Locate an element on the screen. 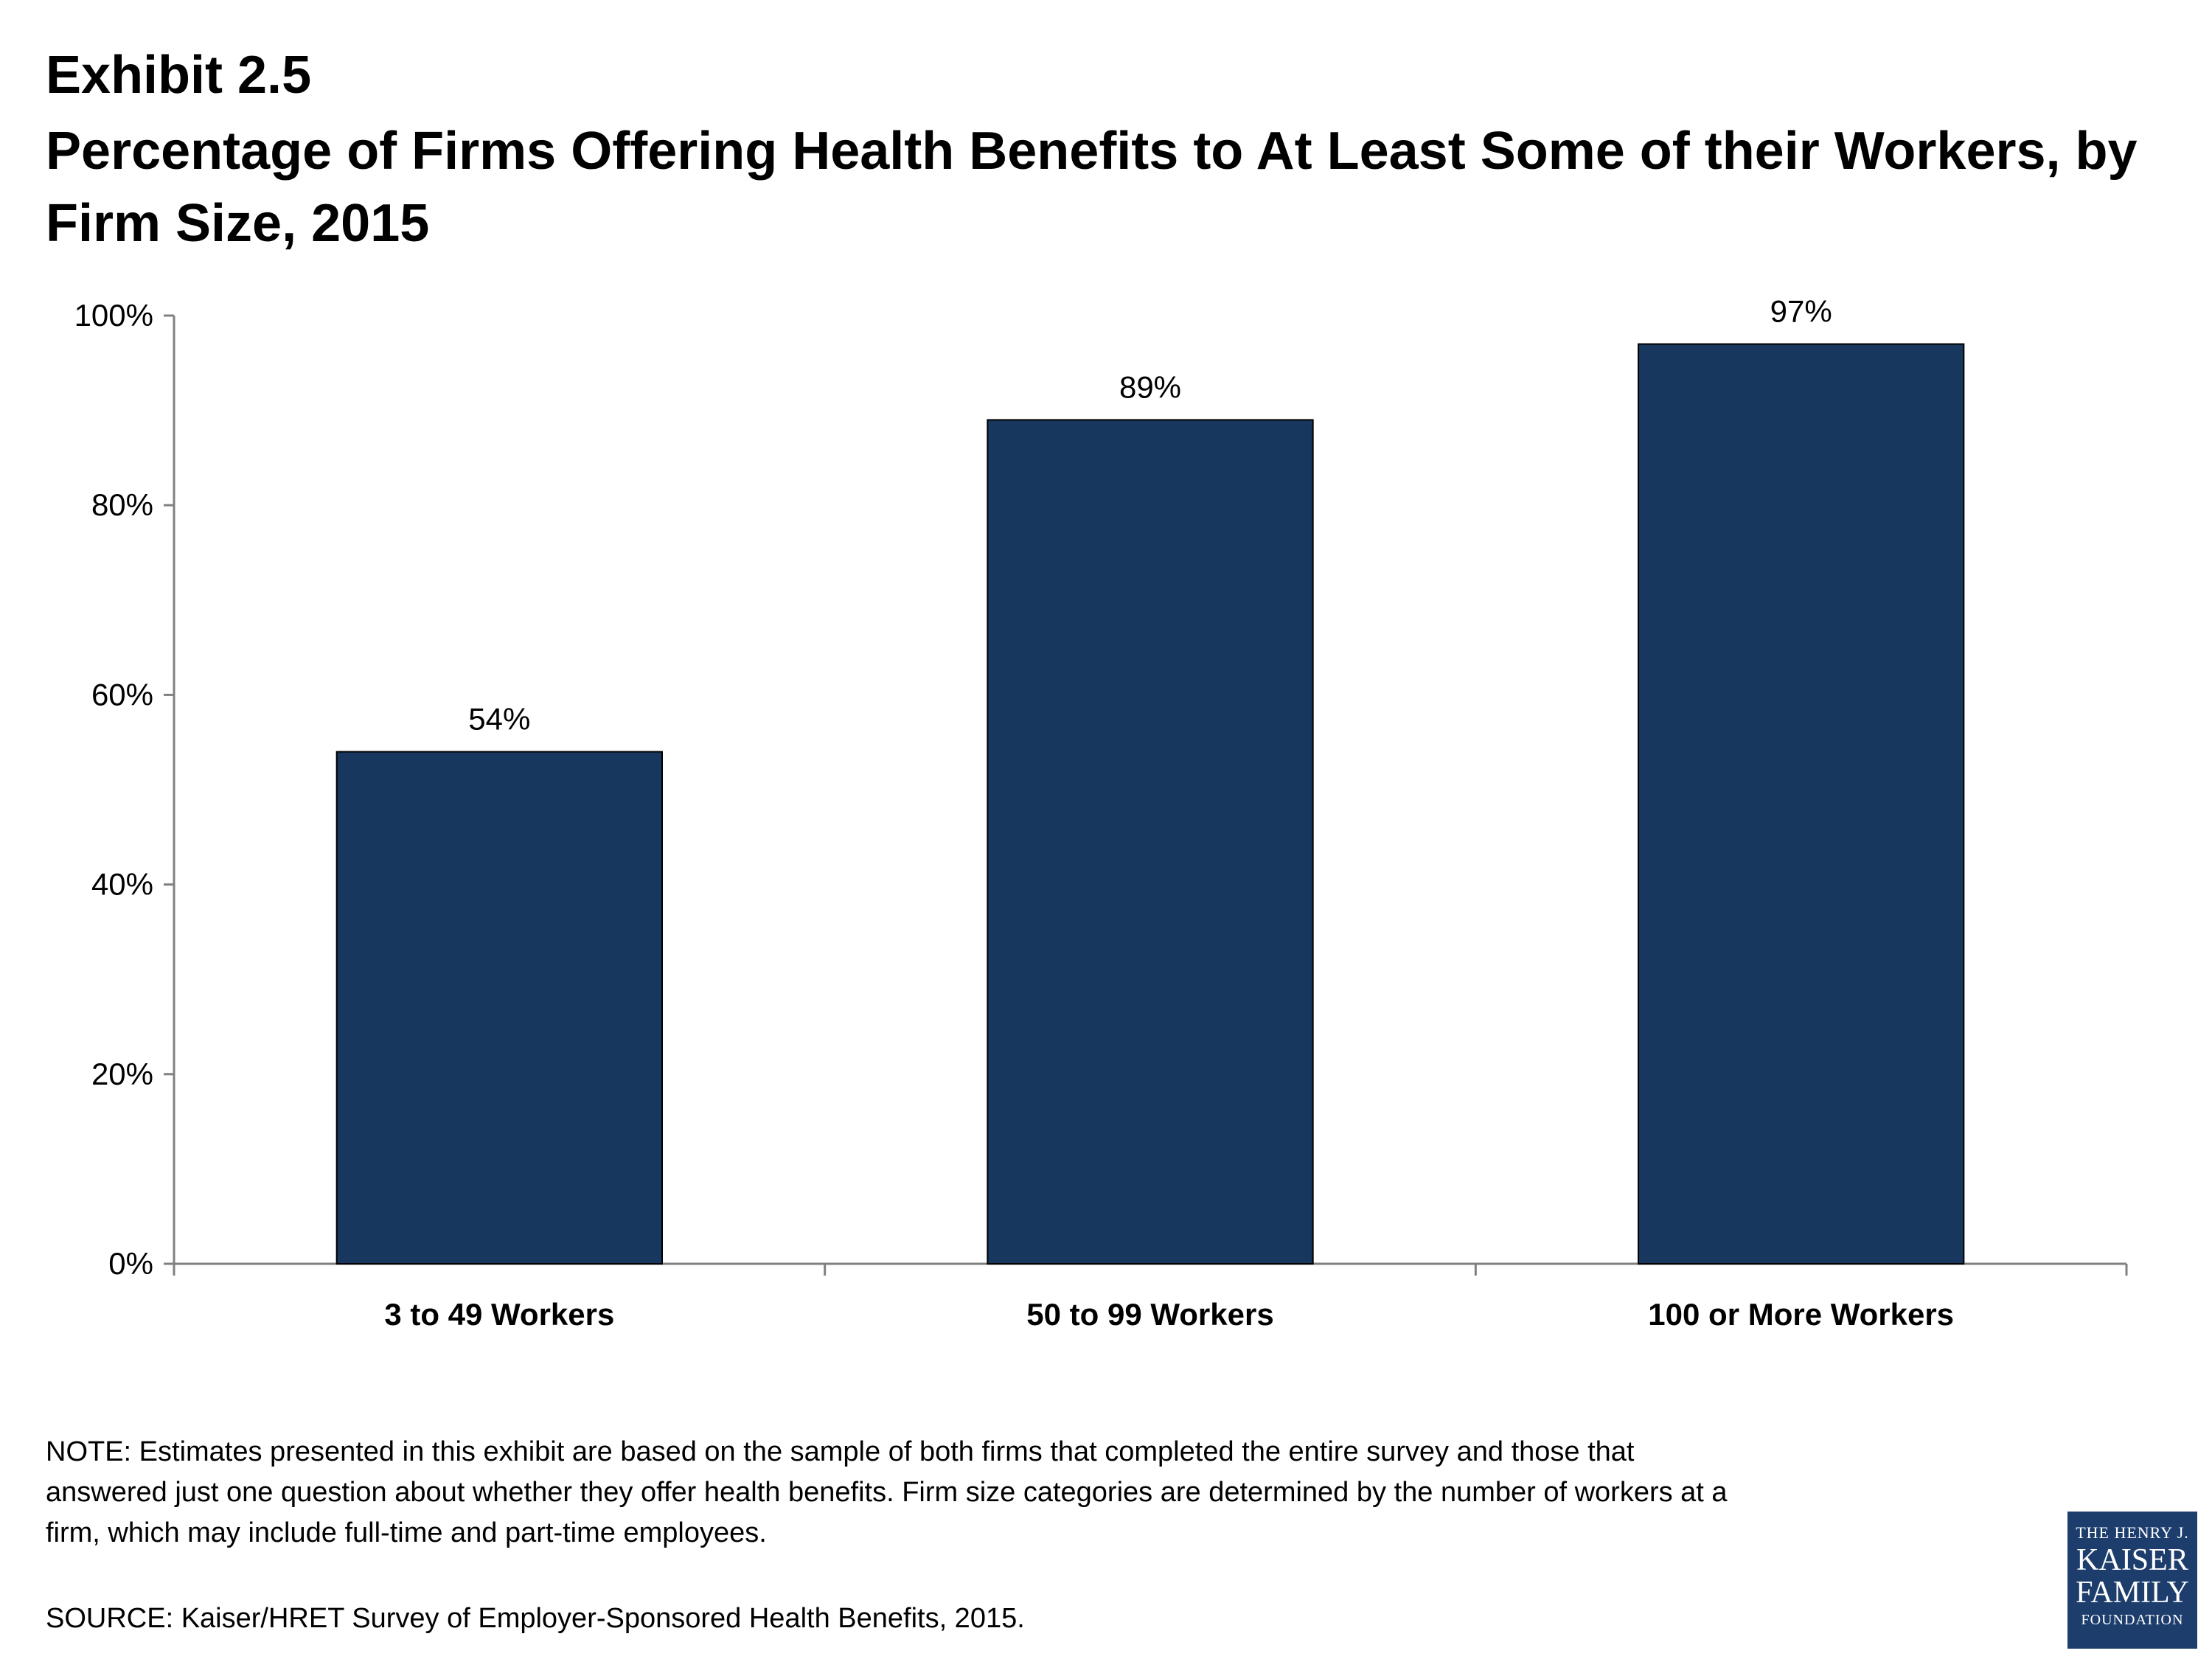 Image resolution: width=2212 pixels, height=1659 pixels. logo-line-2: KAISER is located at coordinates (2132, 1560).